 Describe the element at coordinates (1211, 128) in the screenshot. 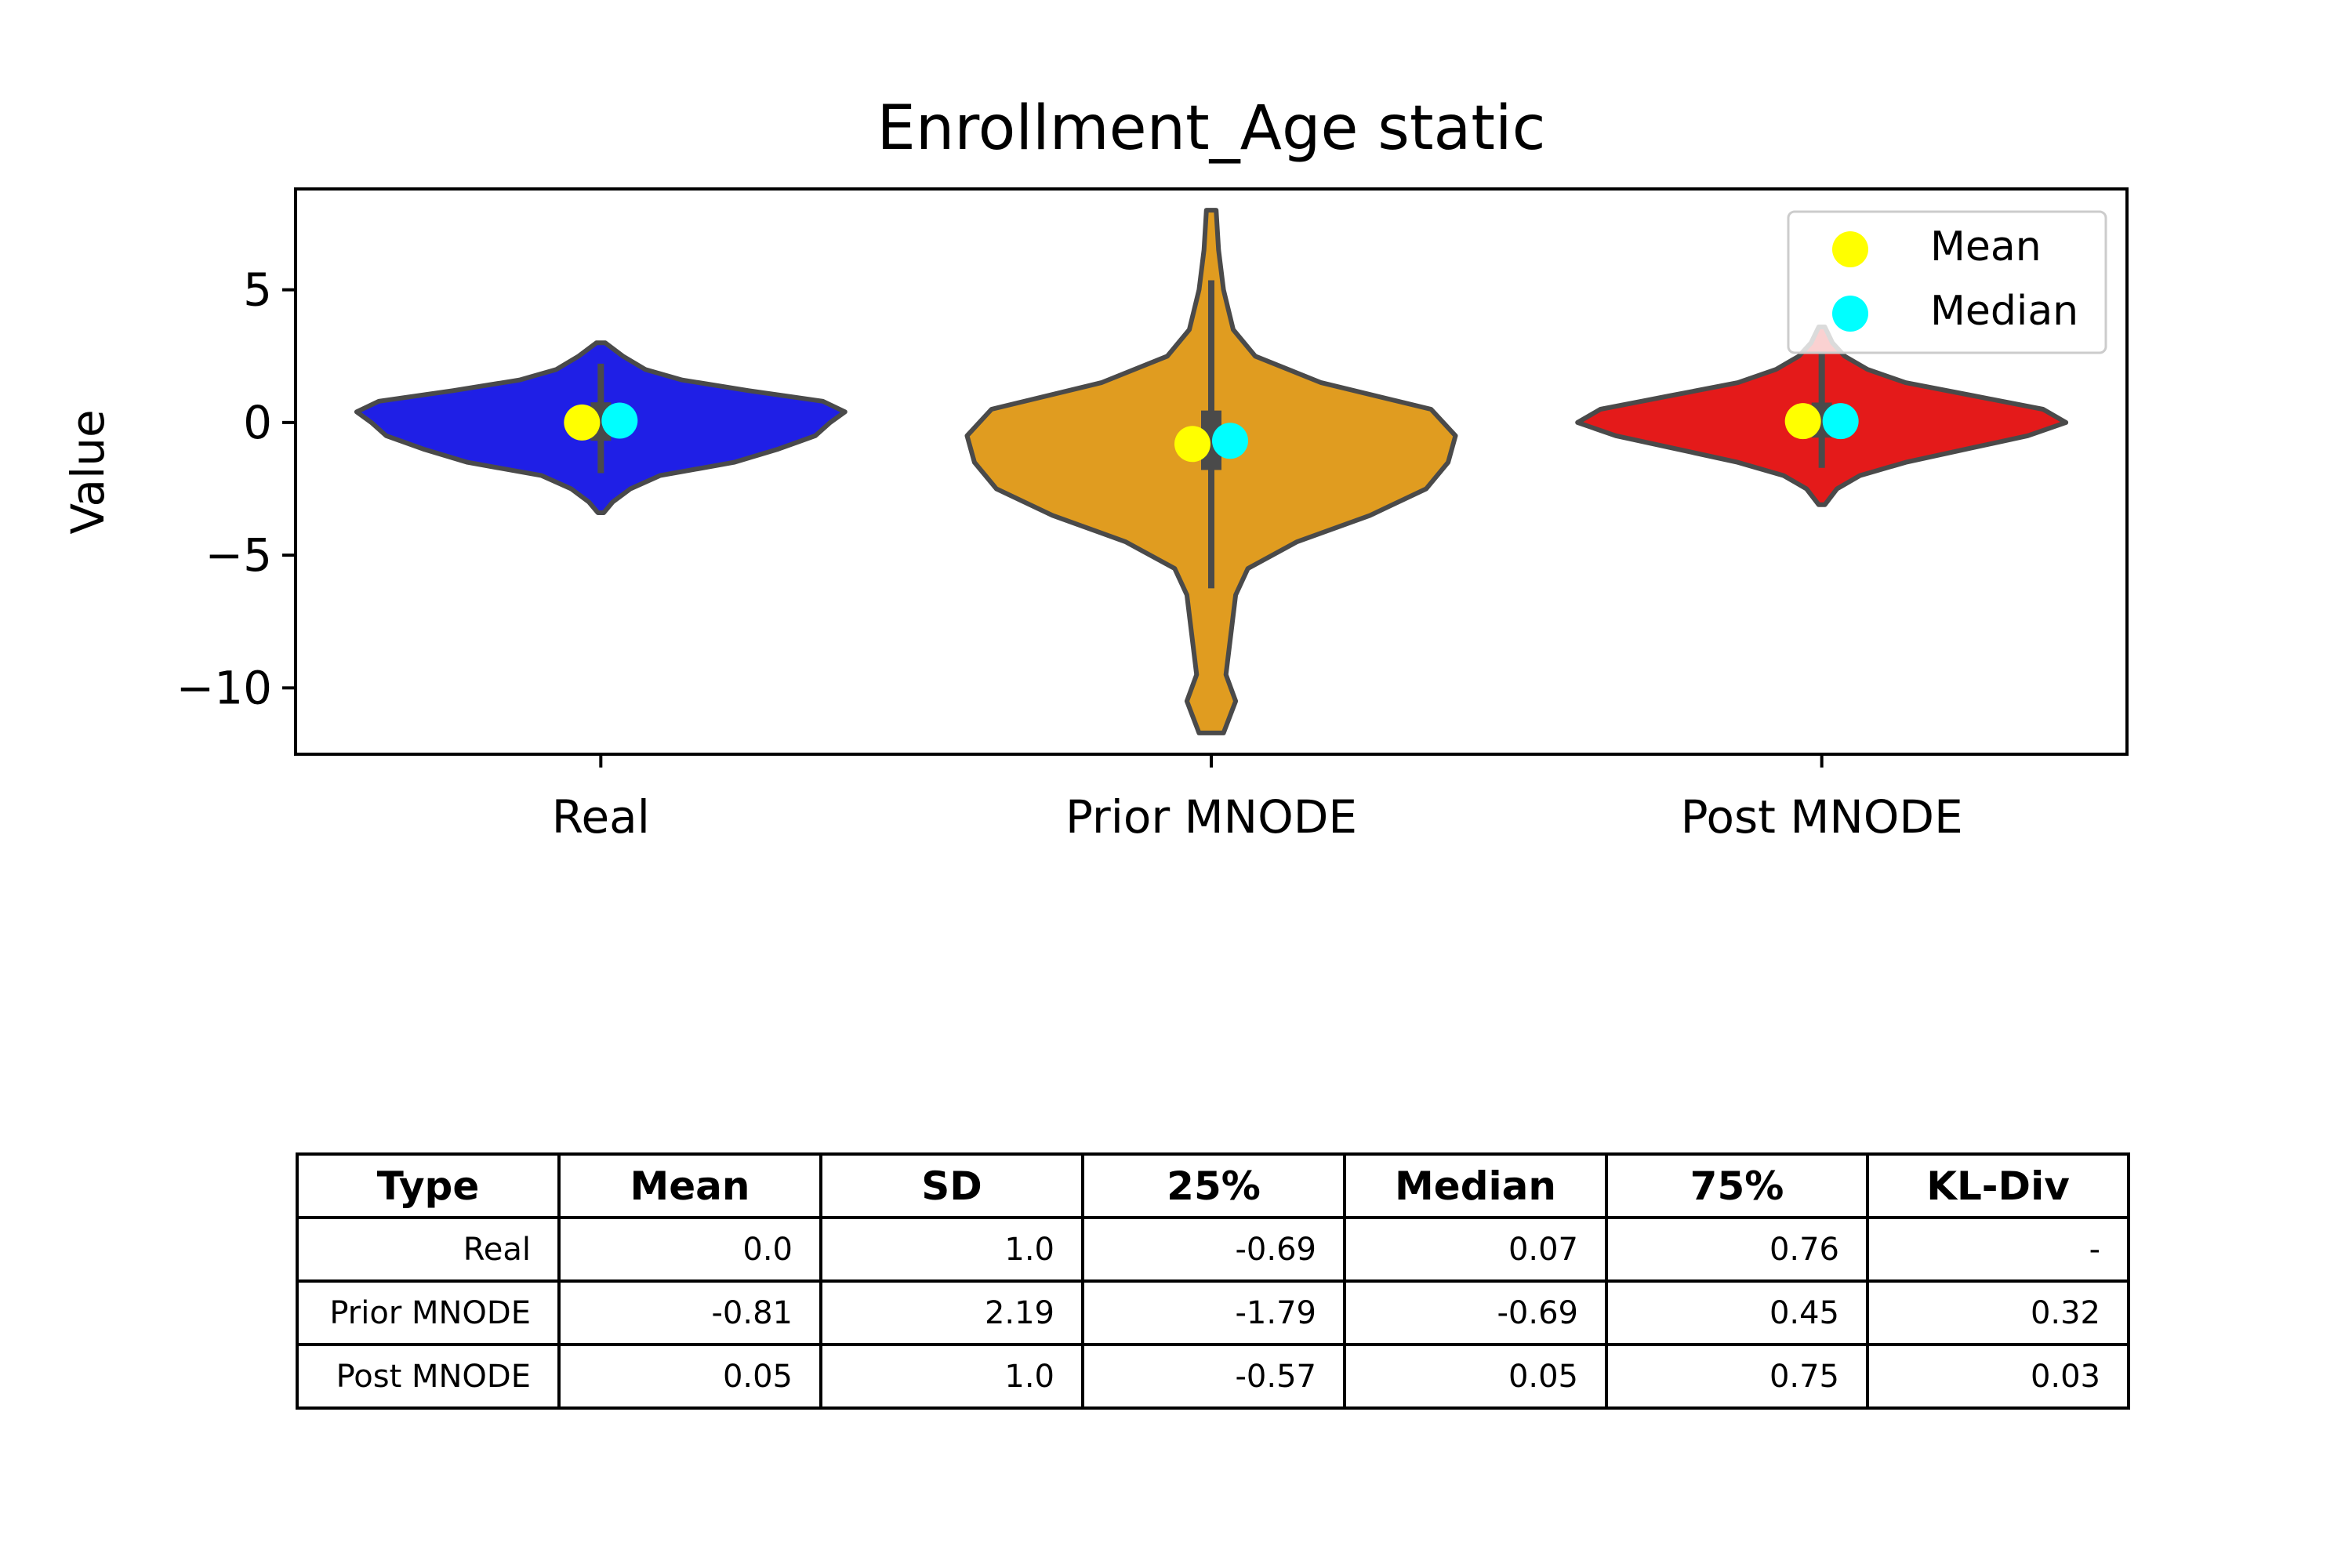

I see `chart-title: Enrollment_Age static` at that location.